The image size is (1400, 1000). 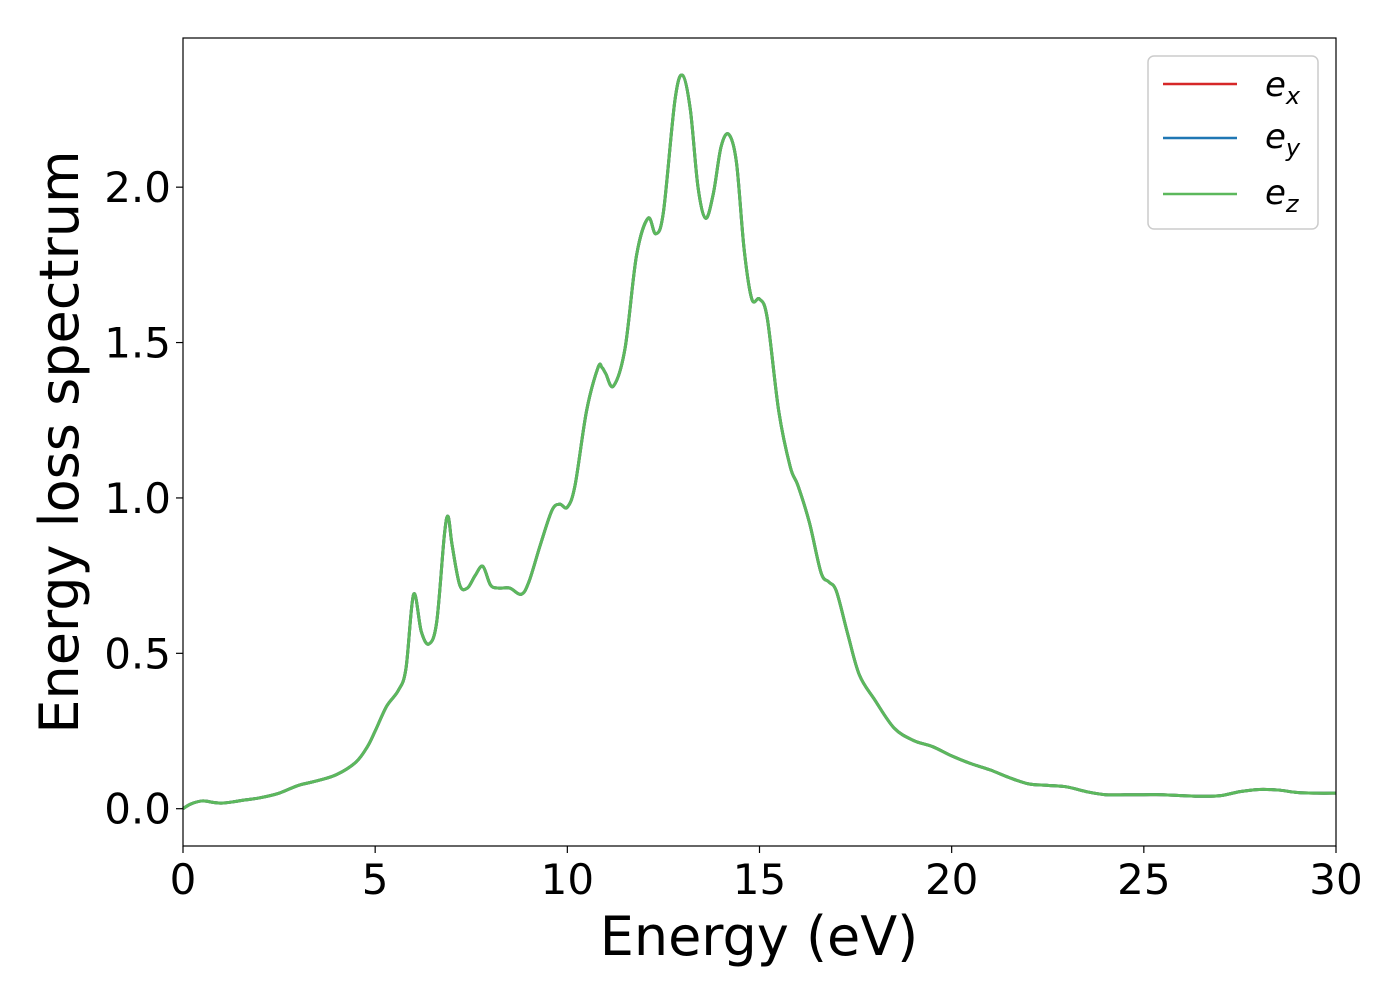 I want to click on x-tick-label: 10, so click(x=567, y=879).